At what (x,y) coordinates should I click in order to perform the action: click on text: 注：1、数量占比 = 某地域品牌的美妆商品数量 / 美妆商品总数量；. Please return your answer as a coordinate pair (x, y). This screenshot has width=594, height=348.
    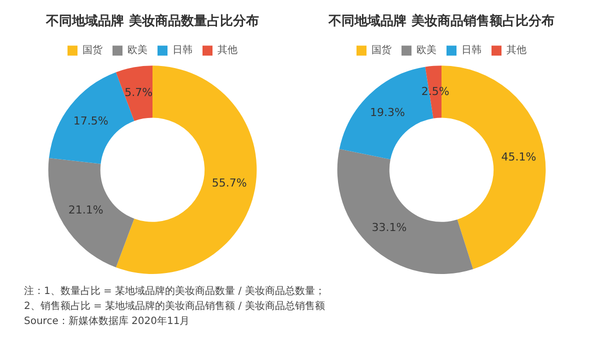
    Looking at the image, I should click on (175, 291).